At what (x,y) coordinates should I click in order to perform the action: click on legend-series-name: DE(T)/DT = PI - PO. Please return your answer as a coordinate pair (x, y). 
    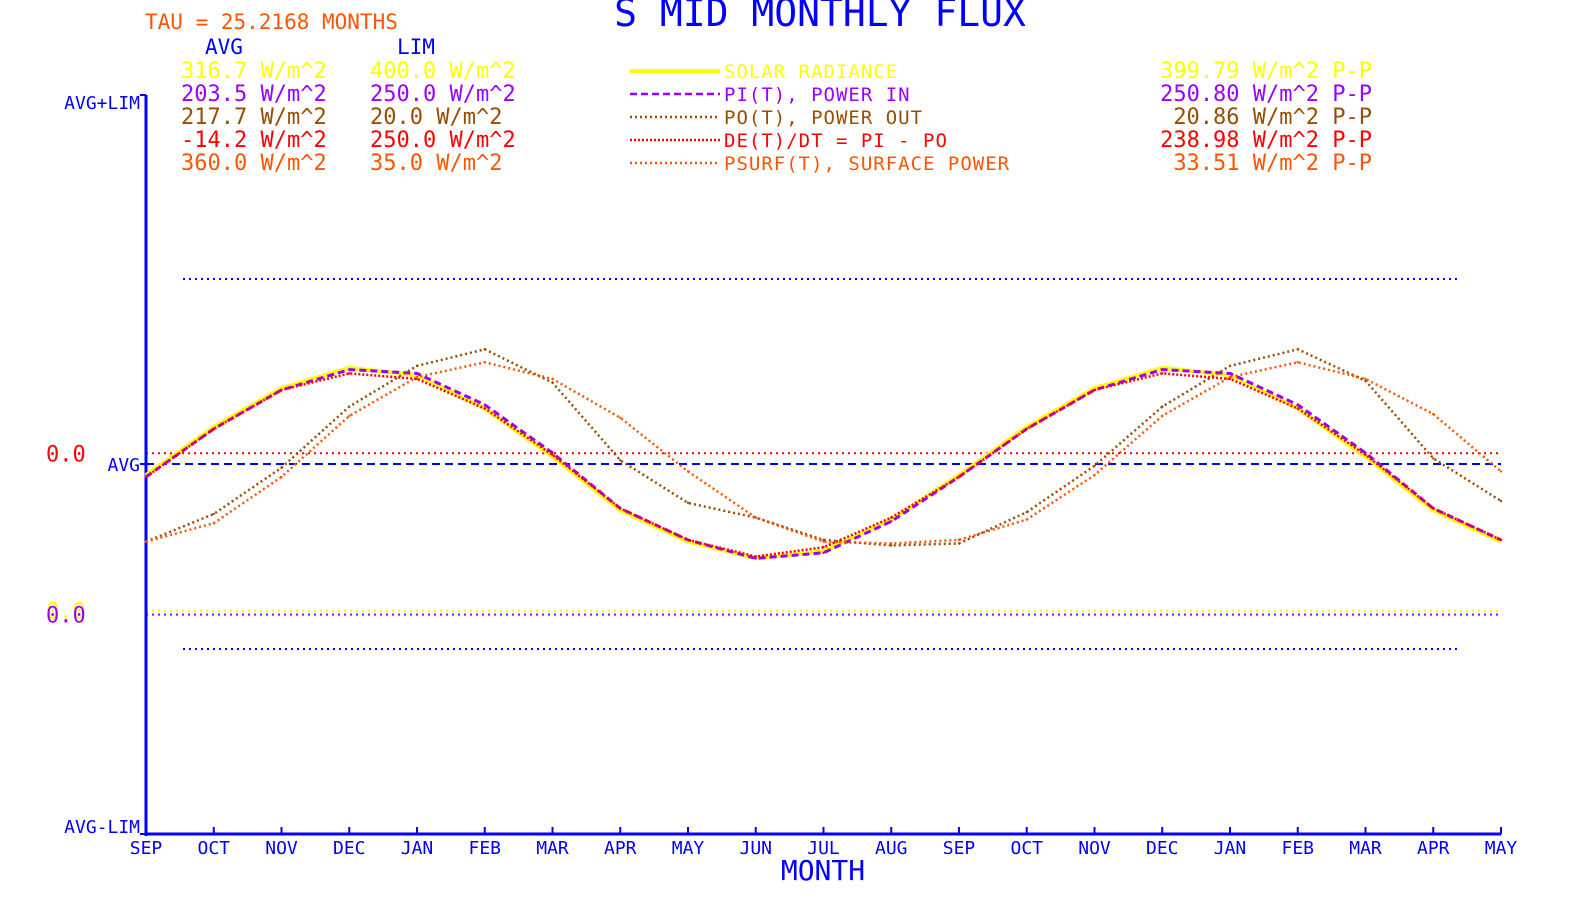
    Looking at the image, I should click on (836, 141).